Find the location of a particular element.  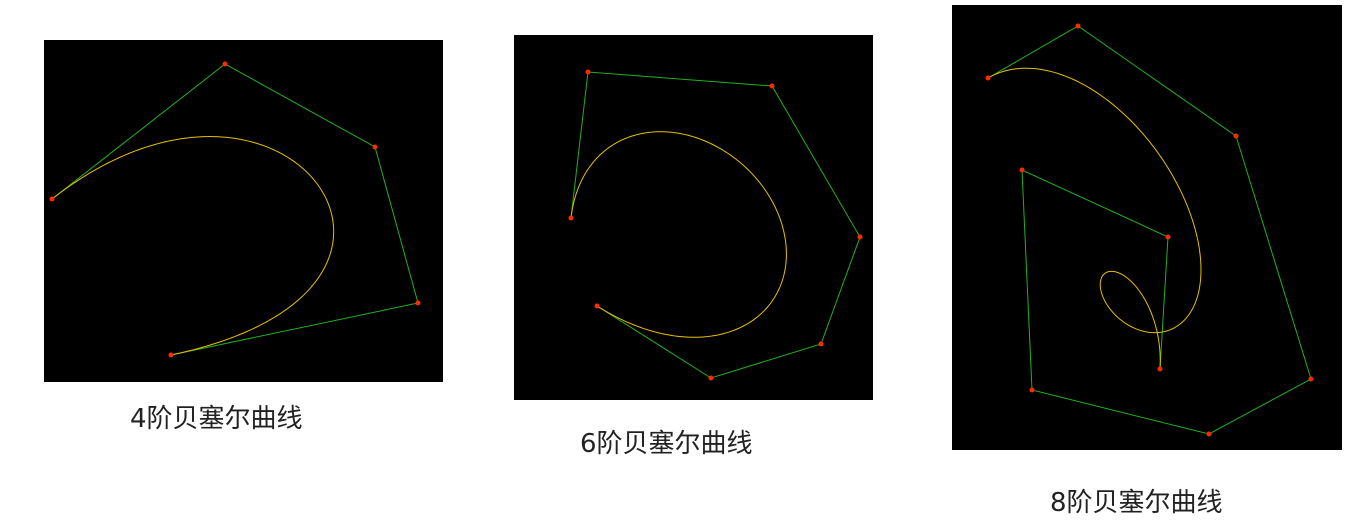

diagram-caption-1: 4阶贝塞尔曲线 is located at coordinates (216, 419).